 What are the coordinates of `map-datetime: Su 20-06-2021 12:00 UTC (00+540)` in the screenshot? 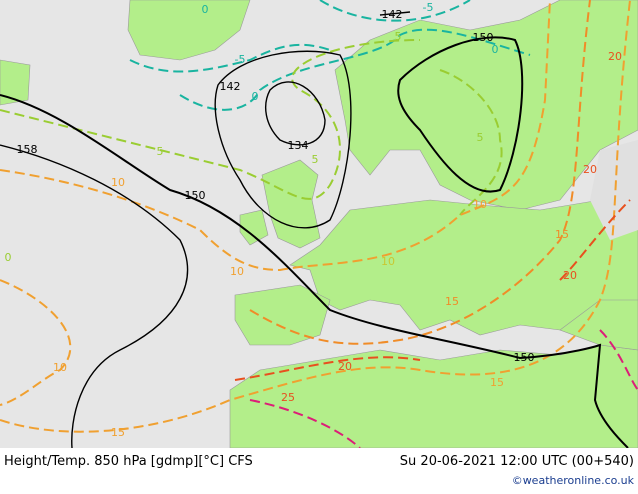 It's located at (516, 461).